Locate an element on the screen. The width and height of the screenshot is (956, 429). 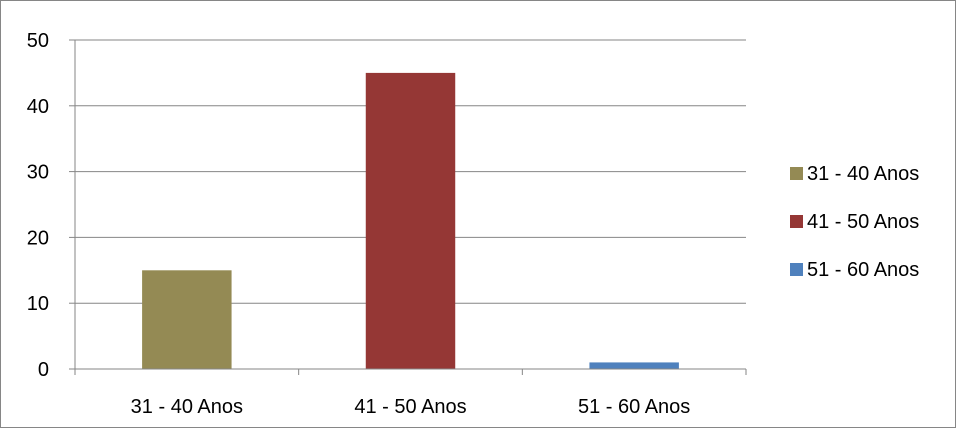
legend-label: 41 - 50 Anos is located at coordinates (863, 222).